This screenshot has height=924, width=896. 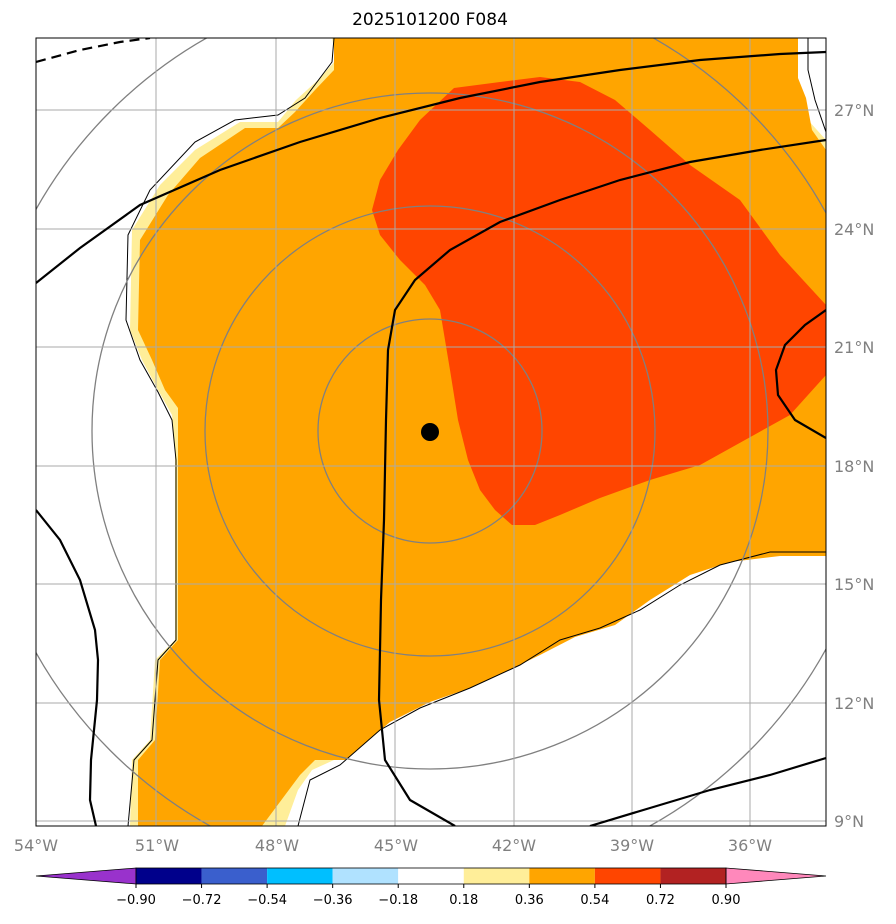 What do you see at coordinates (854, 347) in the screenshot?
I see `lat-label: 21°N` at bounding box center [854, 347].